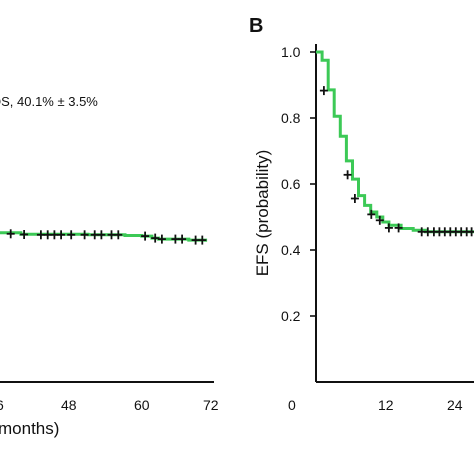  Describe the element at coordinates (29, 428) in the screenshot. I see `panel-a-x-axis-title: months)` at that location.